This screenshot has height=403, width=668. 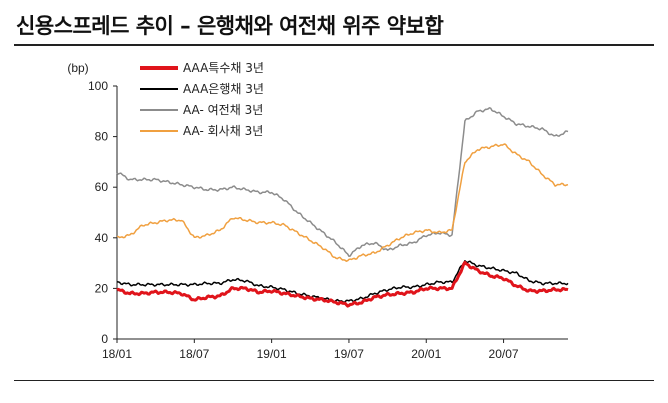 What do you see at coordinates (194, 354) in the screenshot?
I see `x-tick-label: 18/07` at bounding box center [194, 354].